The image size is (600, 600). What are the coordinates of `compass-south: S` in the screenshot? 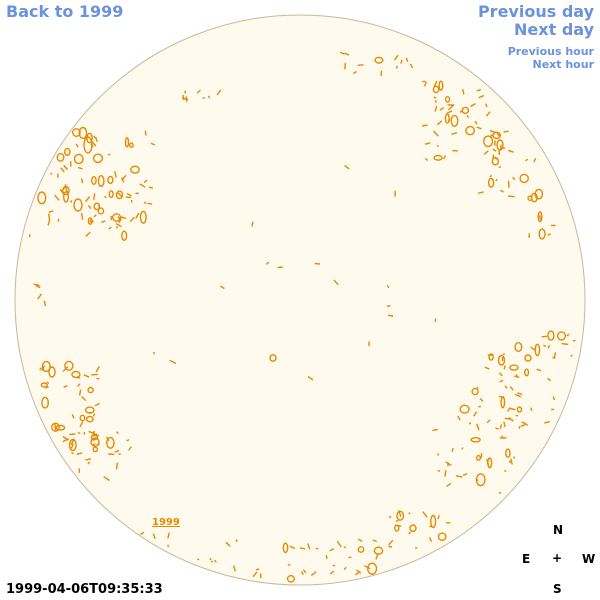 It's located at (557, 589).